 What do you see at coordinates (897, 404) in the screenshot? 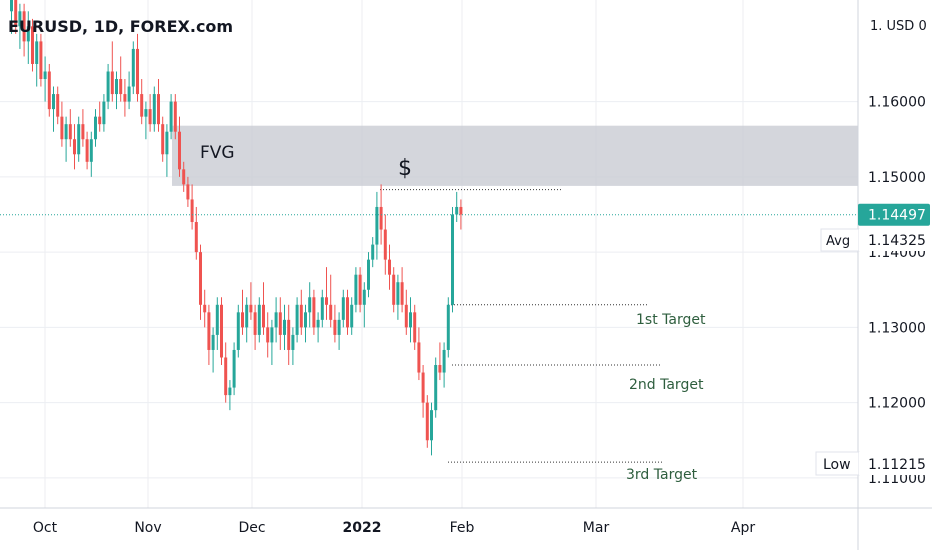
I see `y-tick-label: 1.12000` at bounding box center [897, 404].